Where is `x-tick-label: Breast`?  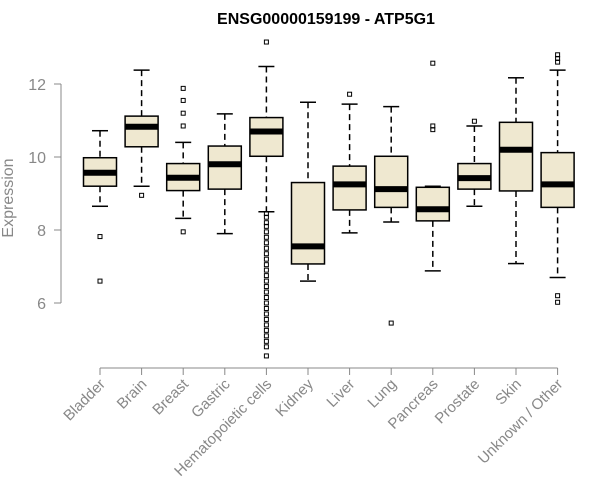
x-tick-label: Breast is located at coordinates (170, 396).